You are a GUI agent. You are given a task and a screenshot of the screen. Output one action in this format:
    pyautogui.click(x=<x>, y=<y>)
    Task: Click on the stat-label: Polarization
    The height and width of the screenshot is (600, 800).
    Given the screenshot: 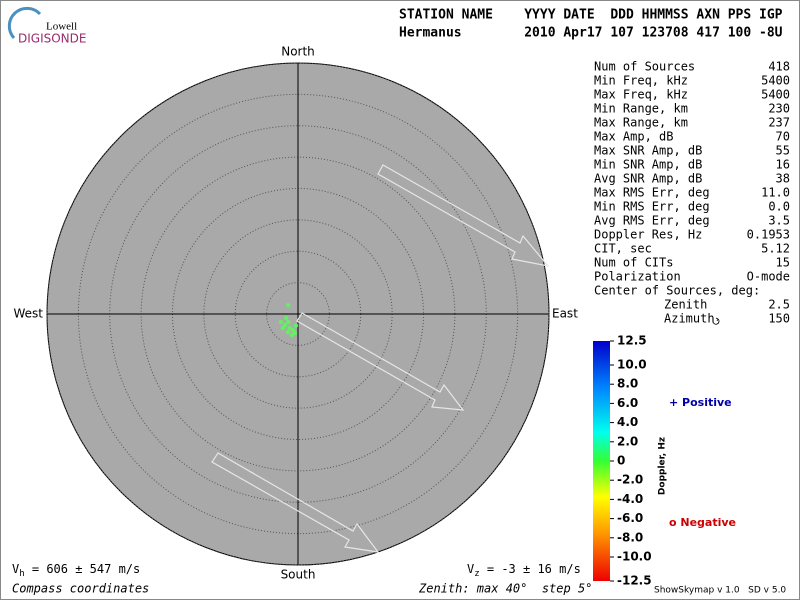 What is the action you would take?
    pyautogui.click(x=637, y=277)
    